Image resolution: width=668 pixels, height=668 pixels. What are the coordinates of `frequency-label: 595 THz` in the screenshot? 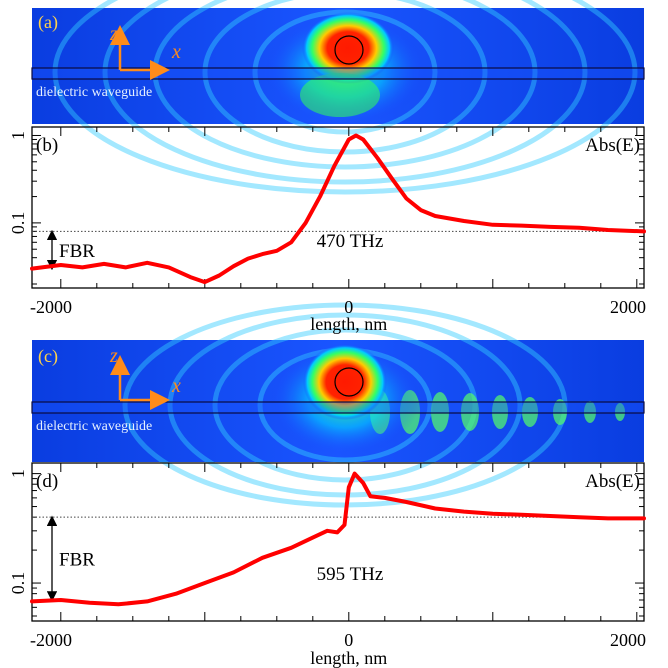 It's located at (350, 574).